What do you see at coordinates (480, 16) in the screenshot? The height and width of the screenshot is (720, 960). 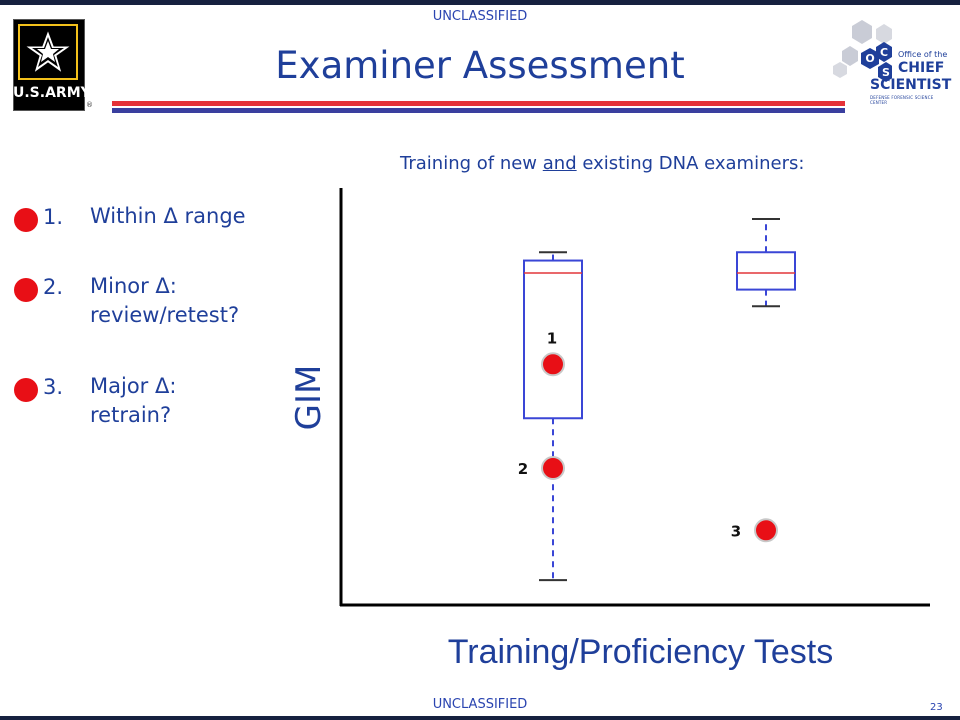 I see `classification-top: UNCLASSIFIED` at bounding box center [480, 16].